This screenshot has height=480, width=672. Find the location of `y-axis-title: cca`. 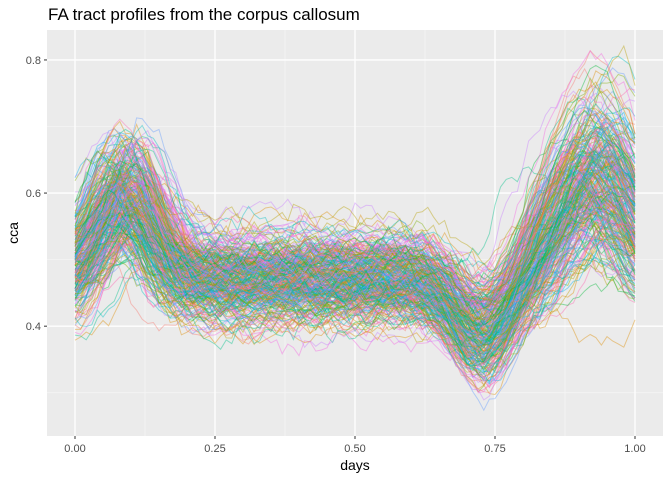

y-axis-title: cca is located at coordinates (13, 233).